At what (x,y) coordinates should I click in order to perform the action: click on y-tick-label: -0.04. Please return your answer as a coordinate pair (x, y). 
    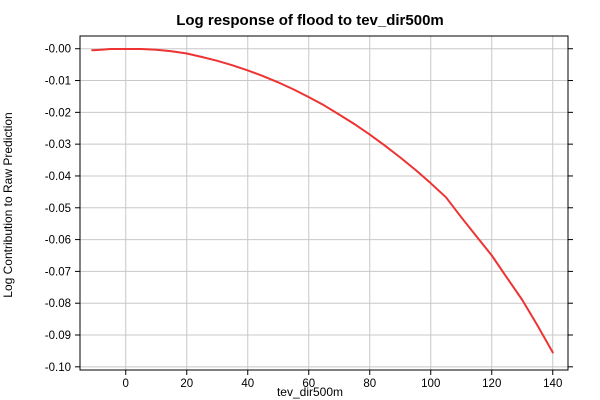
    Looking at the image, I should click on (58, 177).